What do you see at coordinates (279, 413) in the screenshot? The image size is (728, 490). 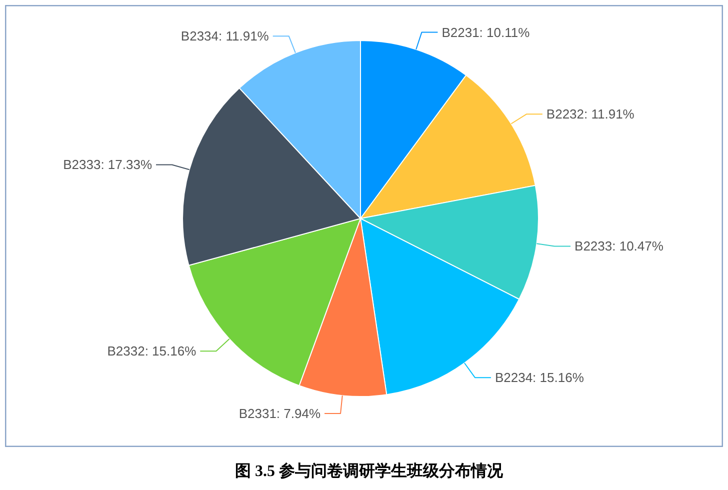 I see `slice-label: B2331: 7.94%` at bounding box center [279, 413].